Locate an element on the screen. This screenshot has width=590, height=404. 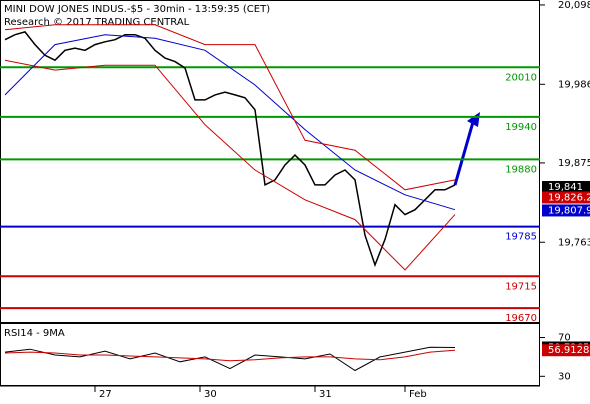
y-tick-label: 70 is located at coordinates (564, 338).